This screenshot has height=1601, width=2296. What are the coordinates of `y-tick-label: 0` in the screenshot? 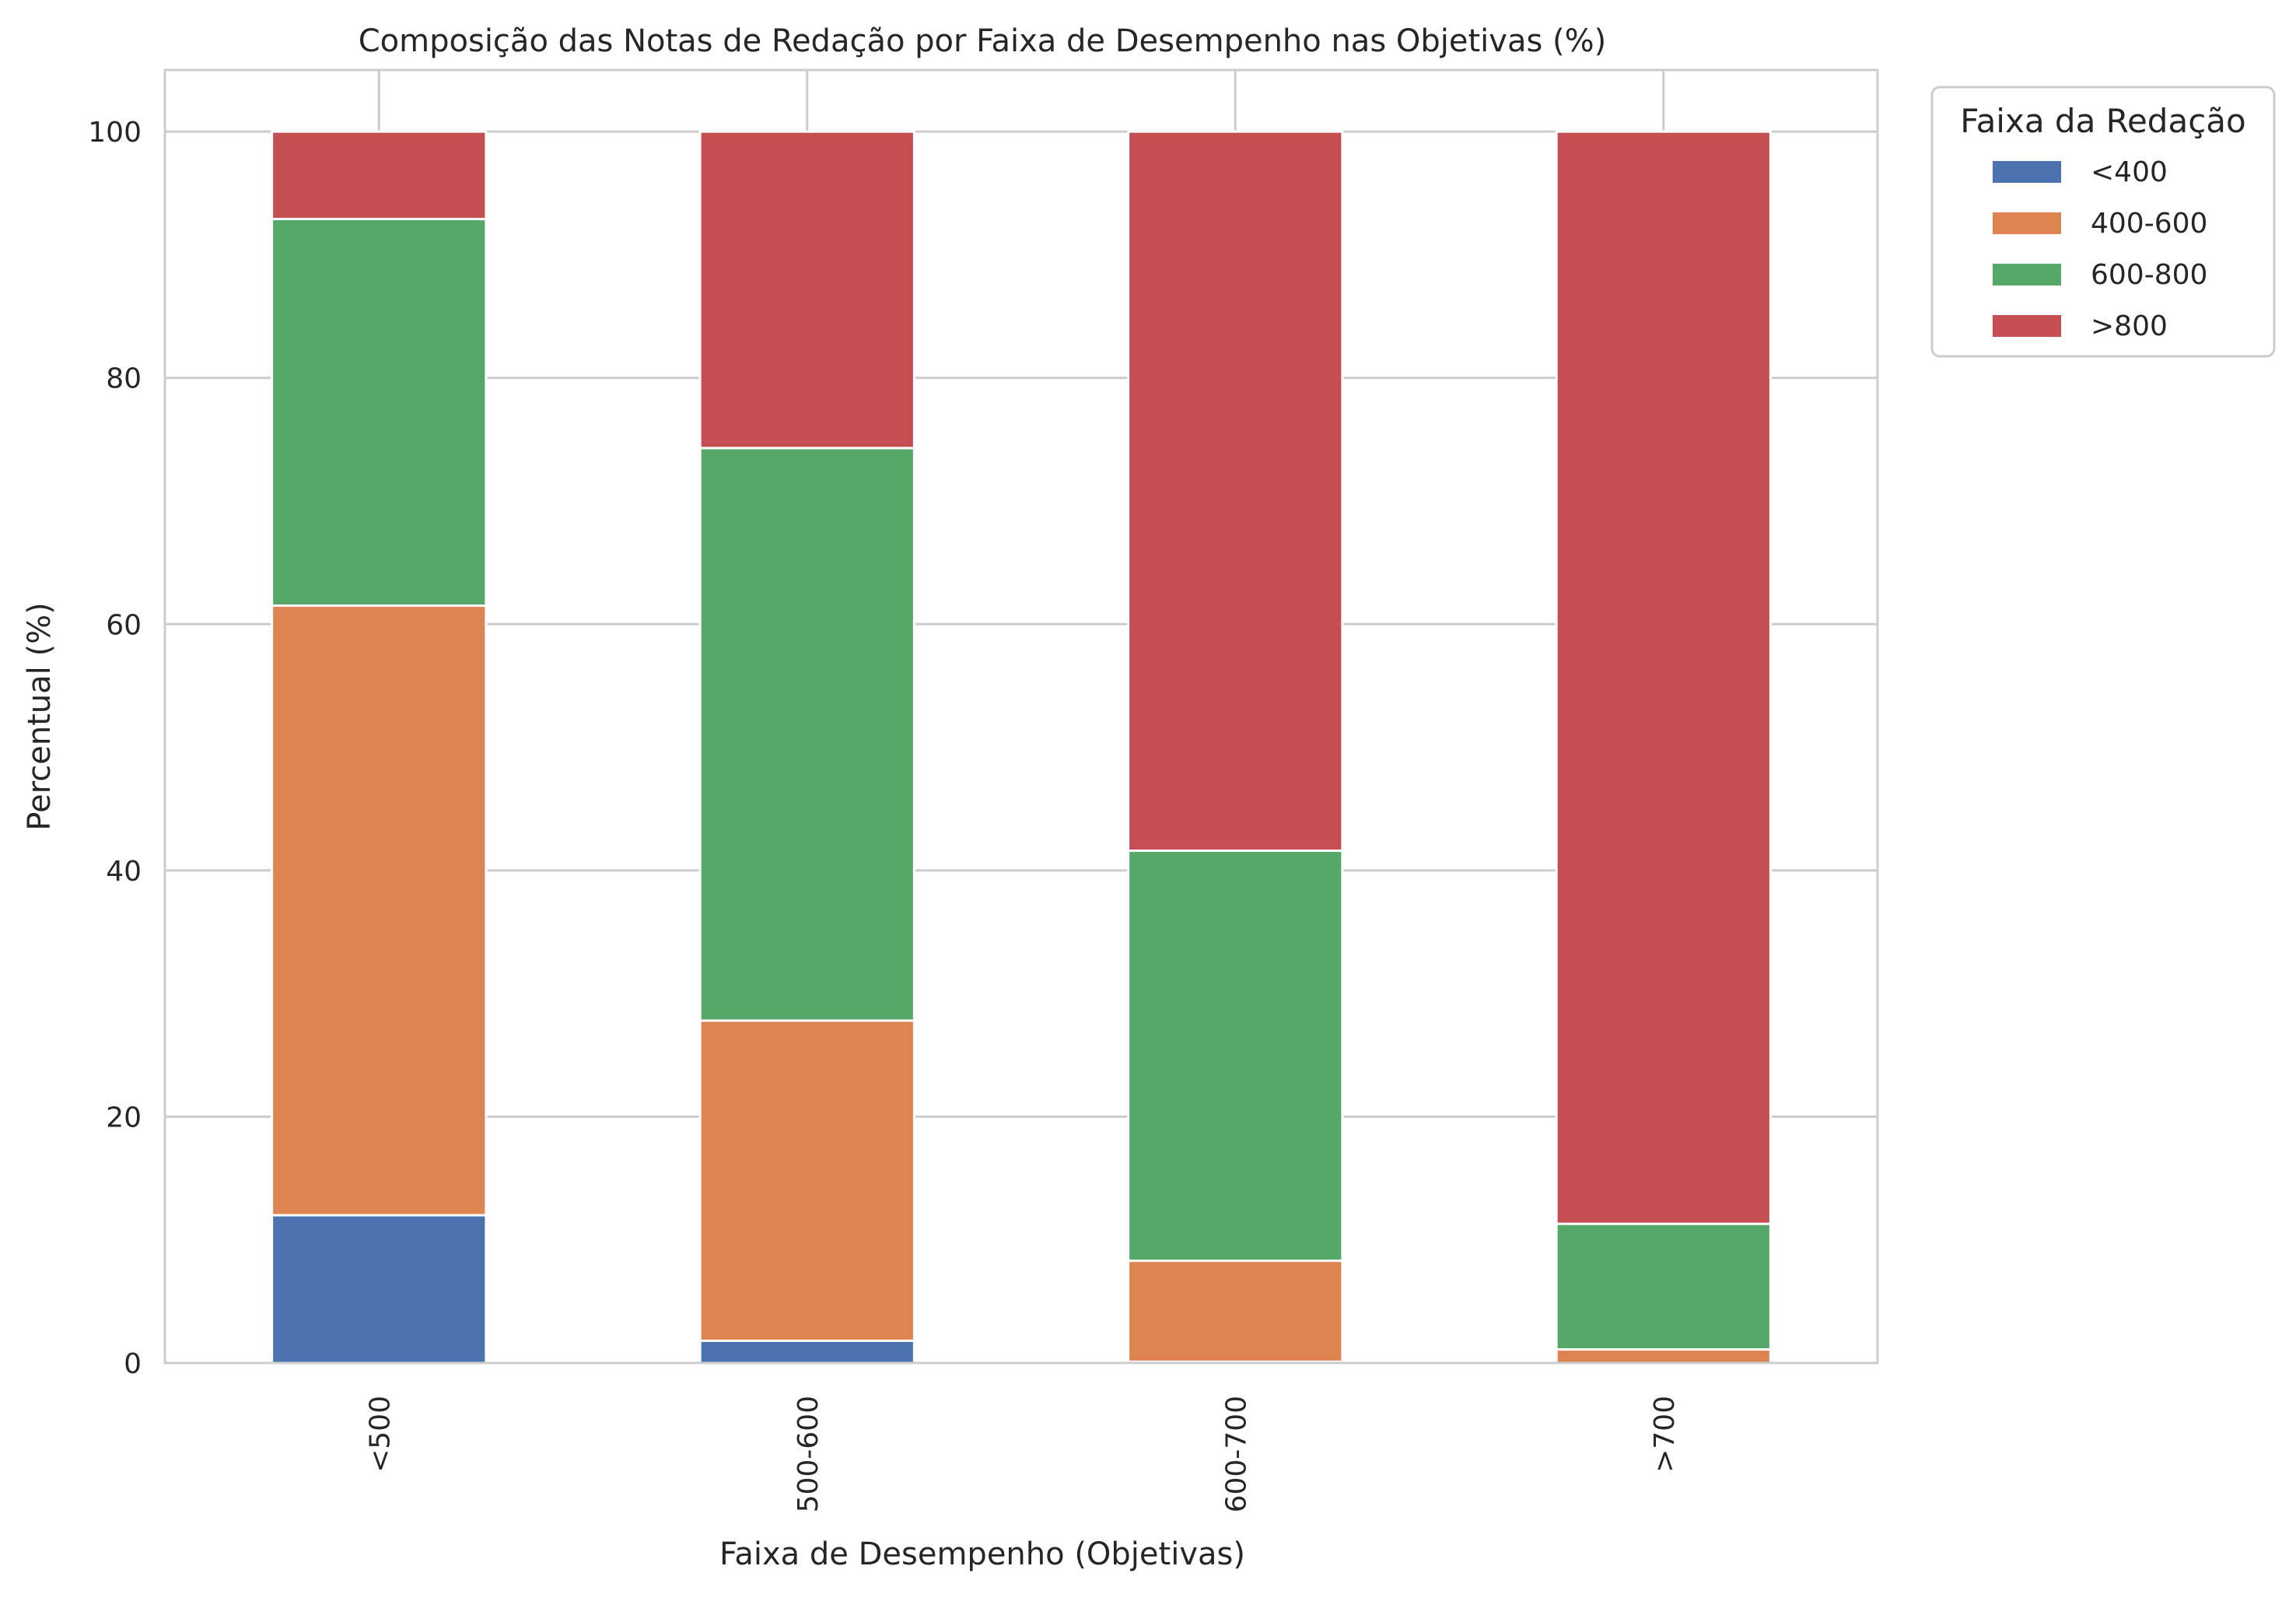 It's located at (133, 1364).